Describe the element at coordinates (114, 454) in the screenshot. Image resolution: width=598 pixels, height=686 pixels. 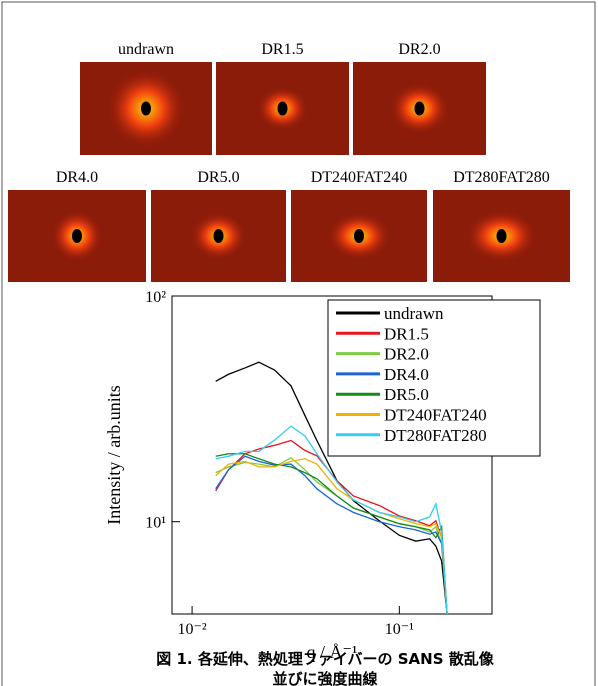
I see `y-axis-label: Intensity / arb.units` at that location.